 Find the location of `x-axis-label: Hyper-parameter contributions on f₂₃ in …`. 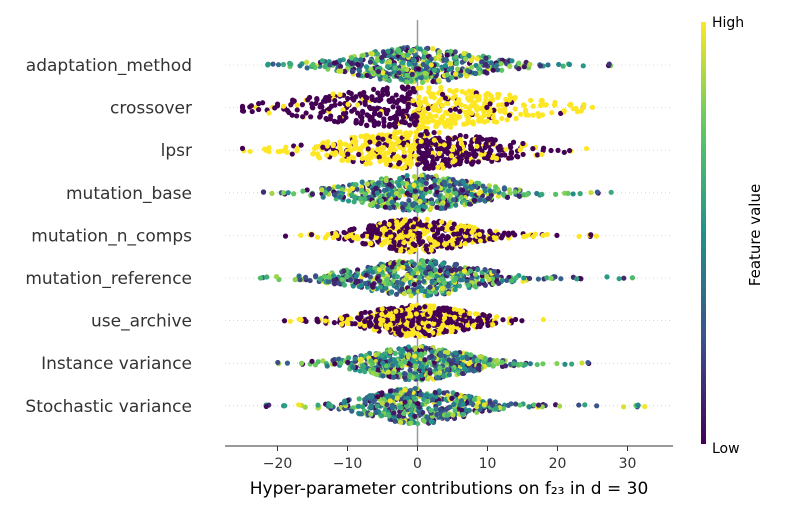

x-axis-label: Hyper-parameter contributions on f₂₃ in … is located at coordinates (449, 489).